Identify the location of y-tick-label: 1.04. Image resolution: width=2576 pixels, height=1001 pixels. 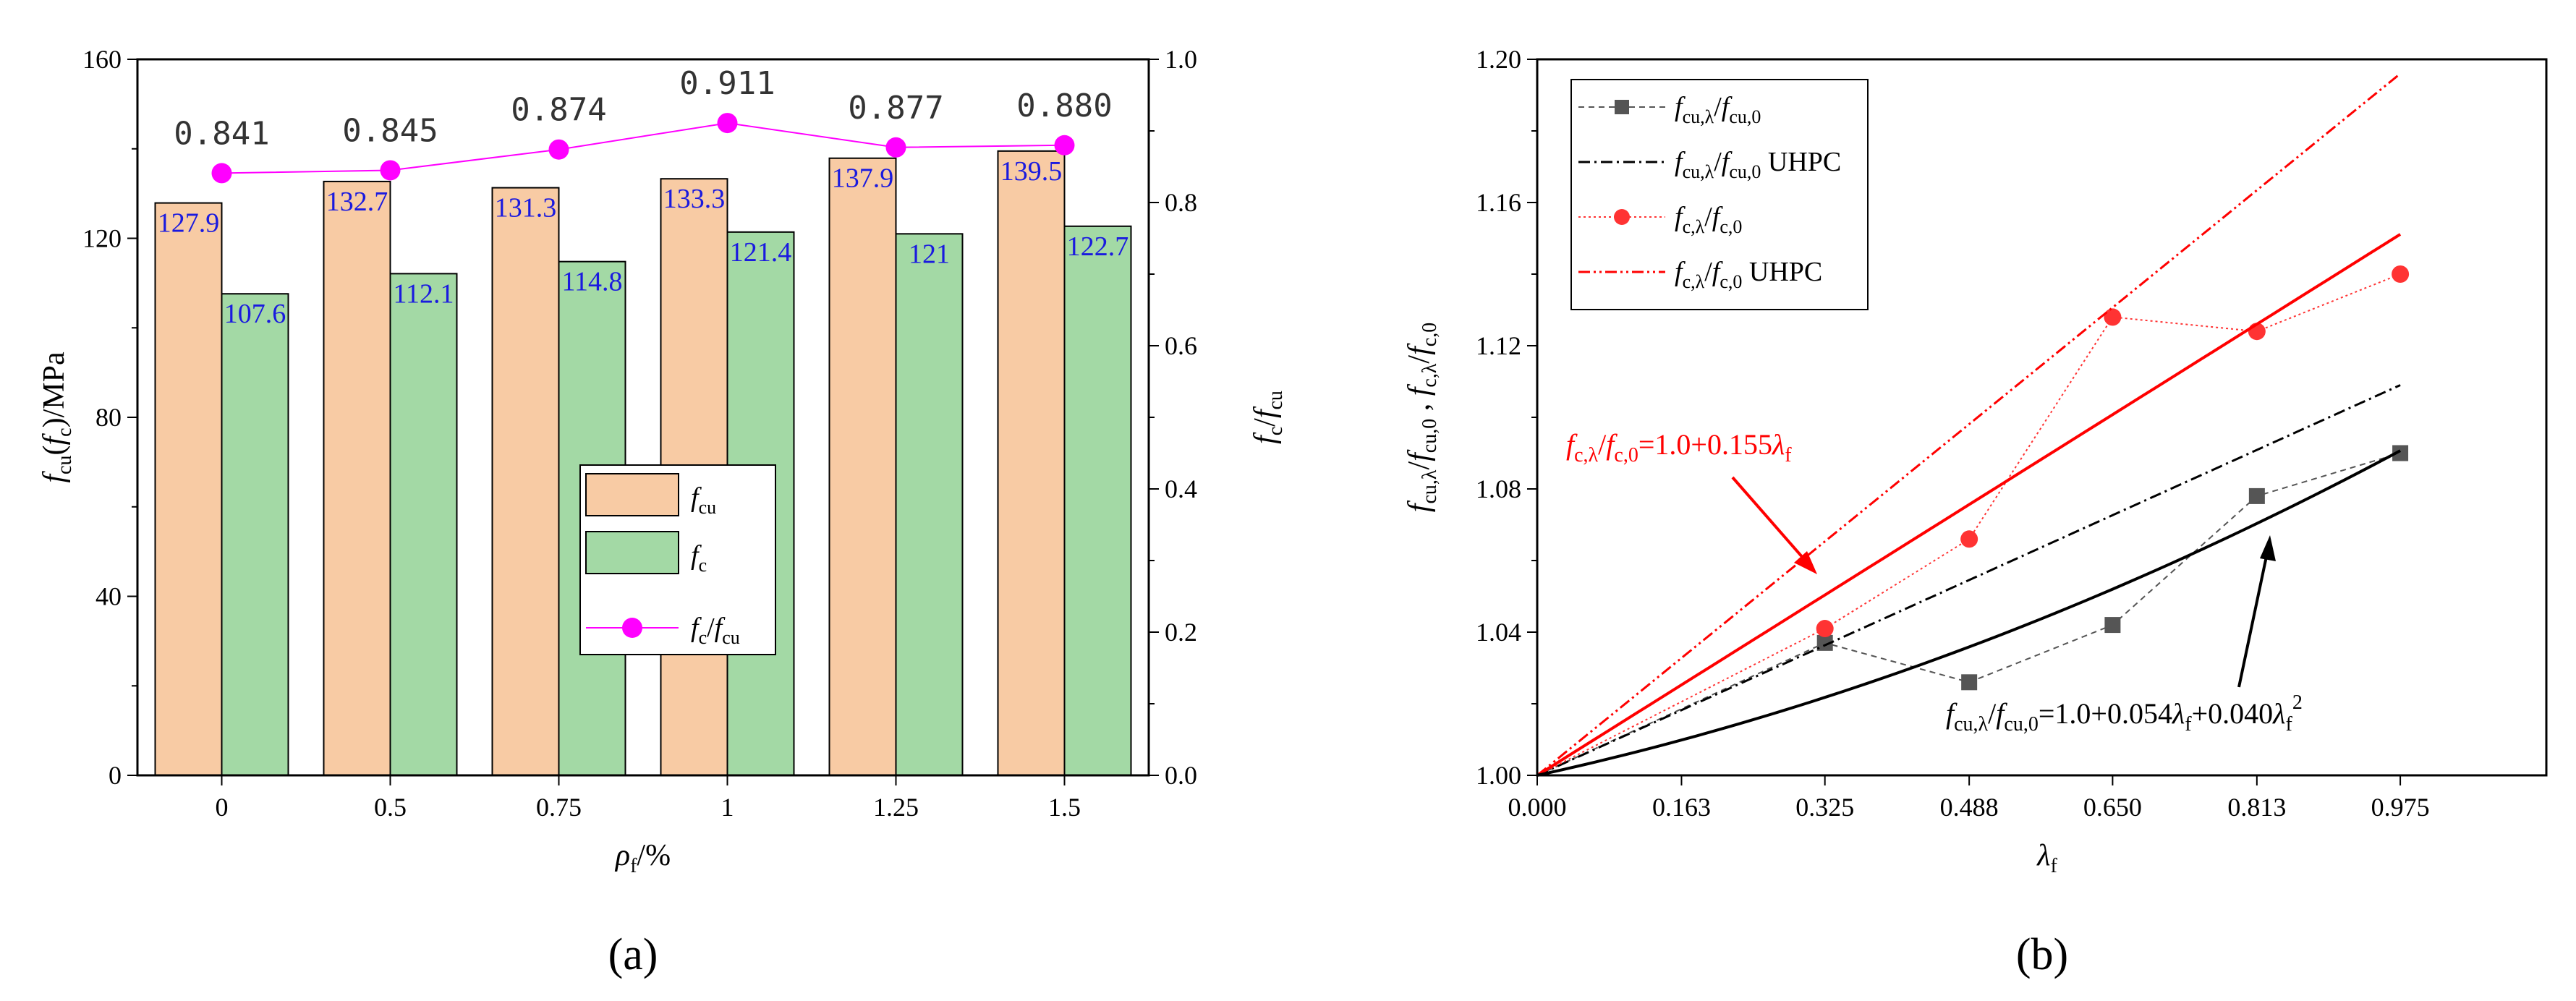
(1498, 632).